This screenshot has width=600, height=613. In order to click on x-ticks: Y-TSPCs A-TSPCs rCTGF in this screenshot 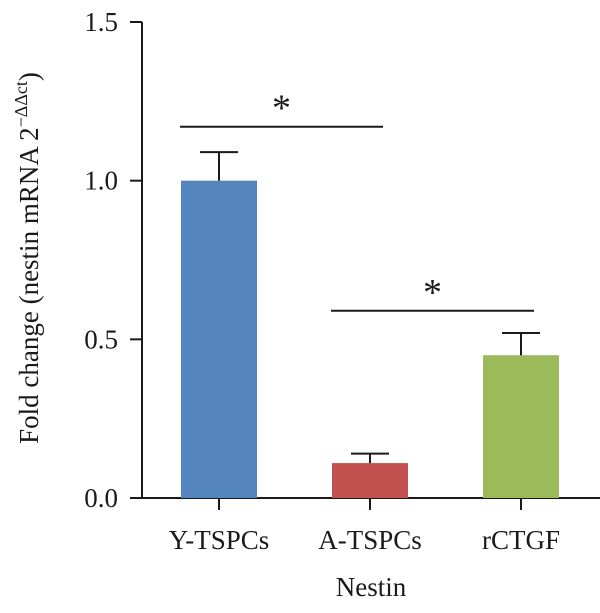, I will do `click(364, 526)`.